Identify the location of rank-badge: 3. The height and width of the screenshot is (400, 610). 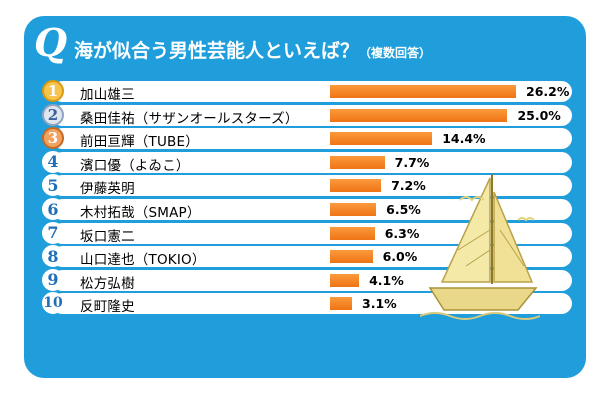
(53, 138).